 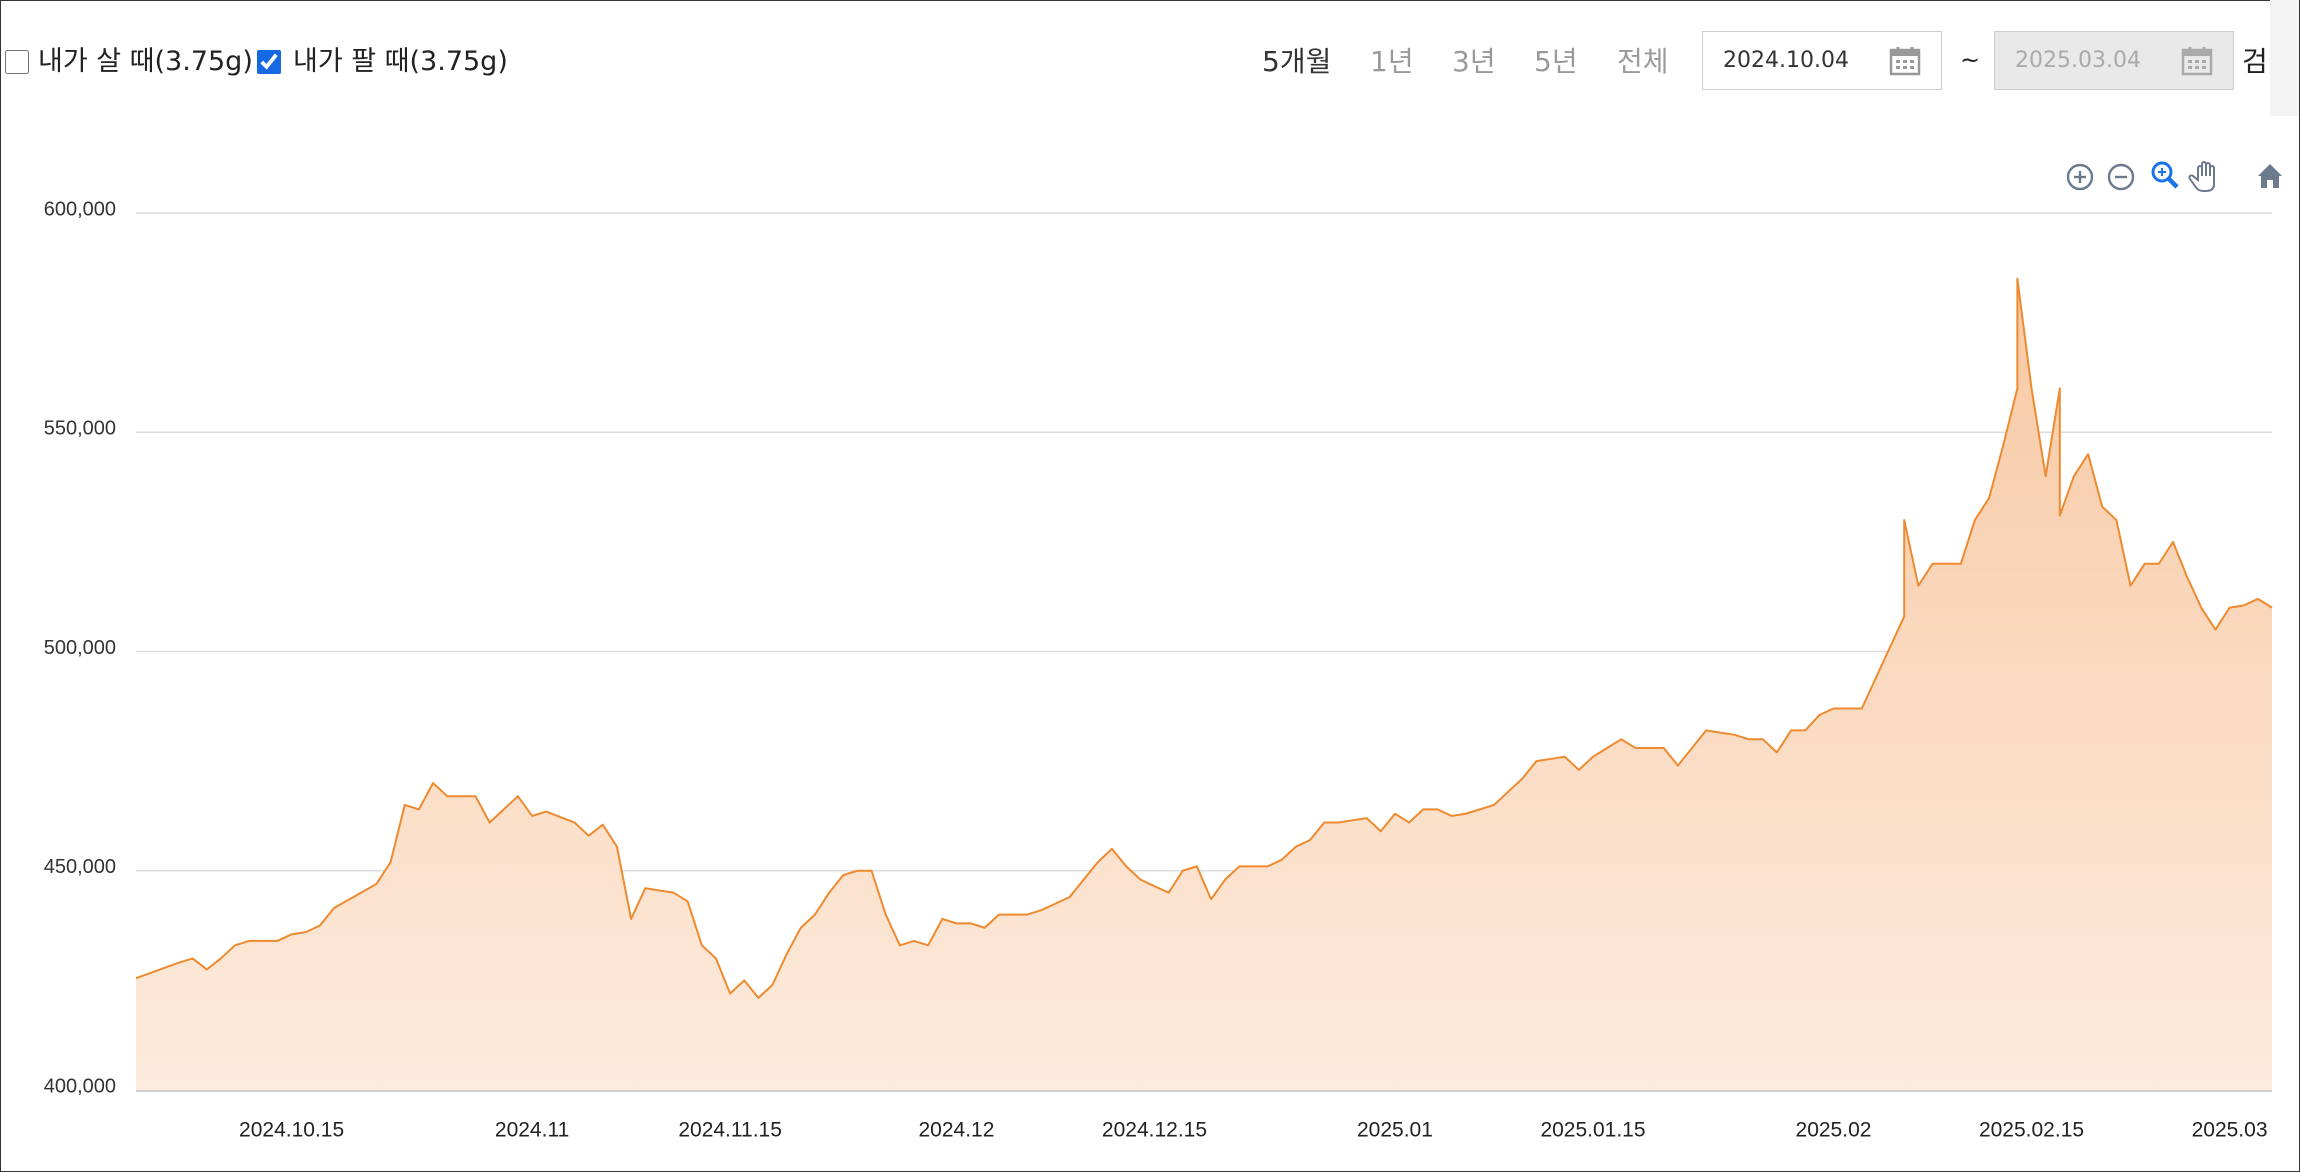 What do you see at coordinates (2121, 177) in the screenshot?
I see `zoom-out-button` at bounding box center [2121, 177].